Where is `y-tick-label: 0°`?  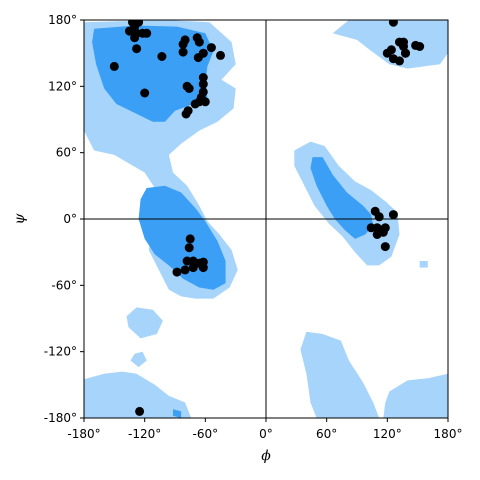
y-tick-label: 0° is located at coordinates (70, 219).